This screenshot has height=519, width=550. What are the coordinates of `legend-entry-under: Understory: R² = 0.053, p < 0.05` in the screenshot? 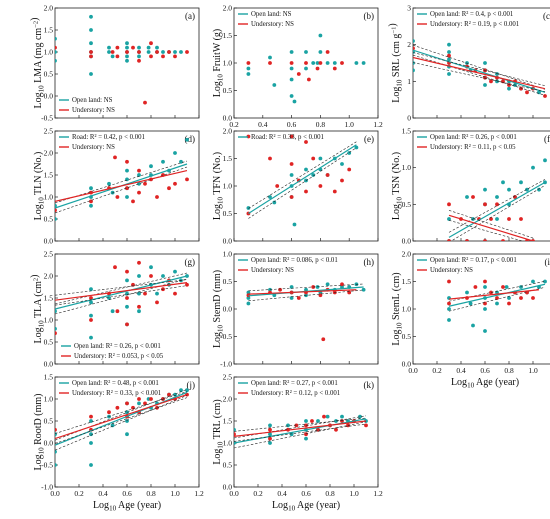 It's located at (119, 356).